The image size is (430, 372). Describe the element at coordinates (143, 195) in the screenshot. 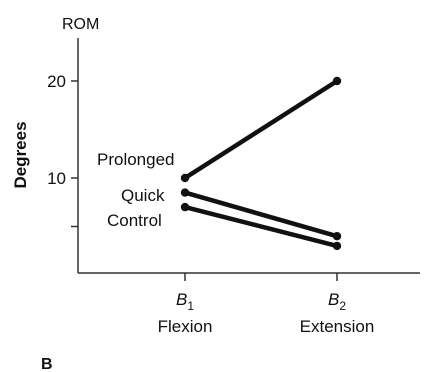

I see `series-label-quick: Quick` at that location.